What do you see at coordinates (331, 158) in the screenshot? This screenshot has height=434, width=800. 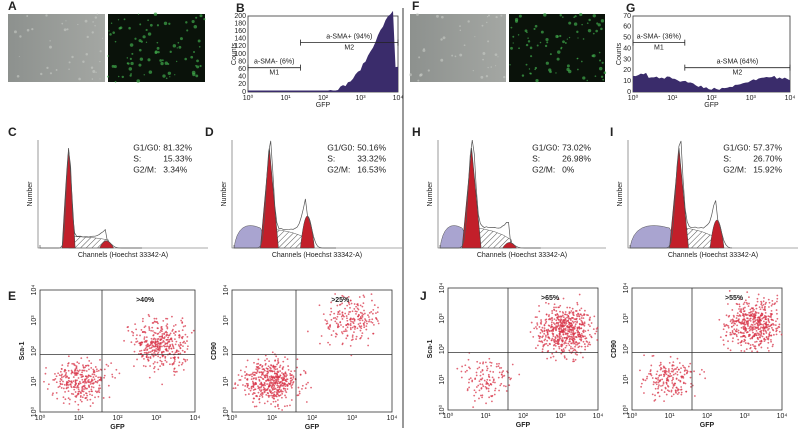 I see `stat-label: S:` at bounding box center [331, 158].